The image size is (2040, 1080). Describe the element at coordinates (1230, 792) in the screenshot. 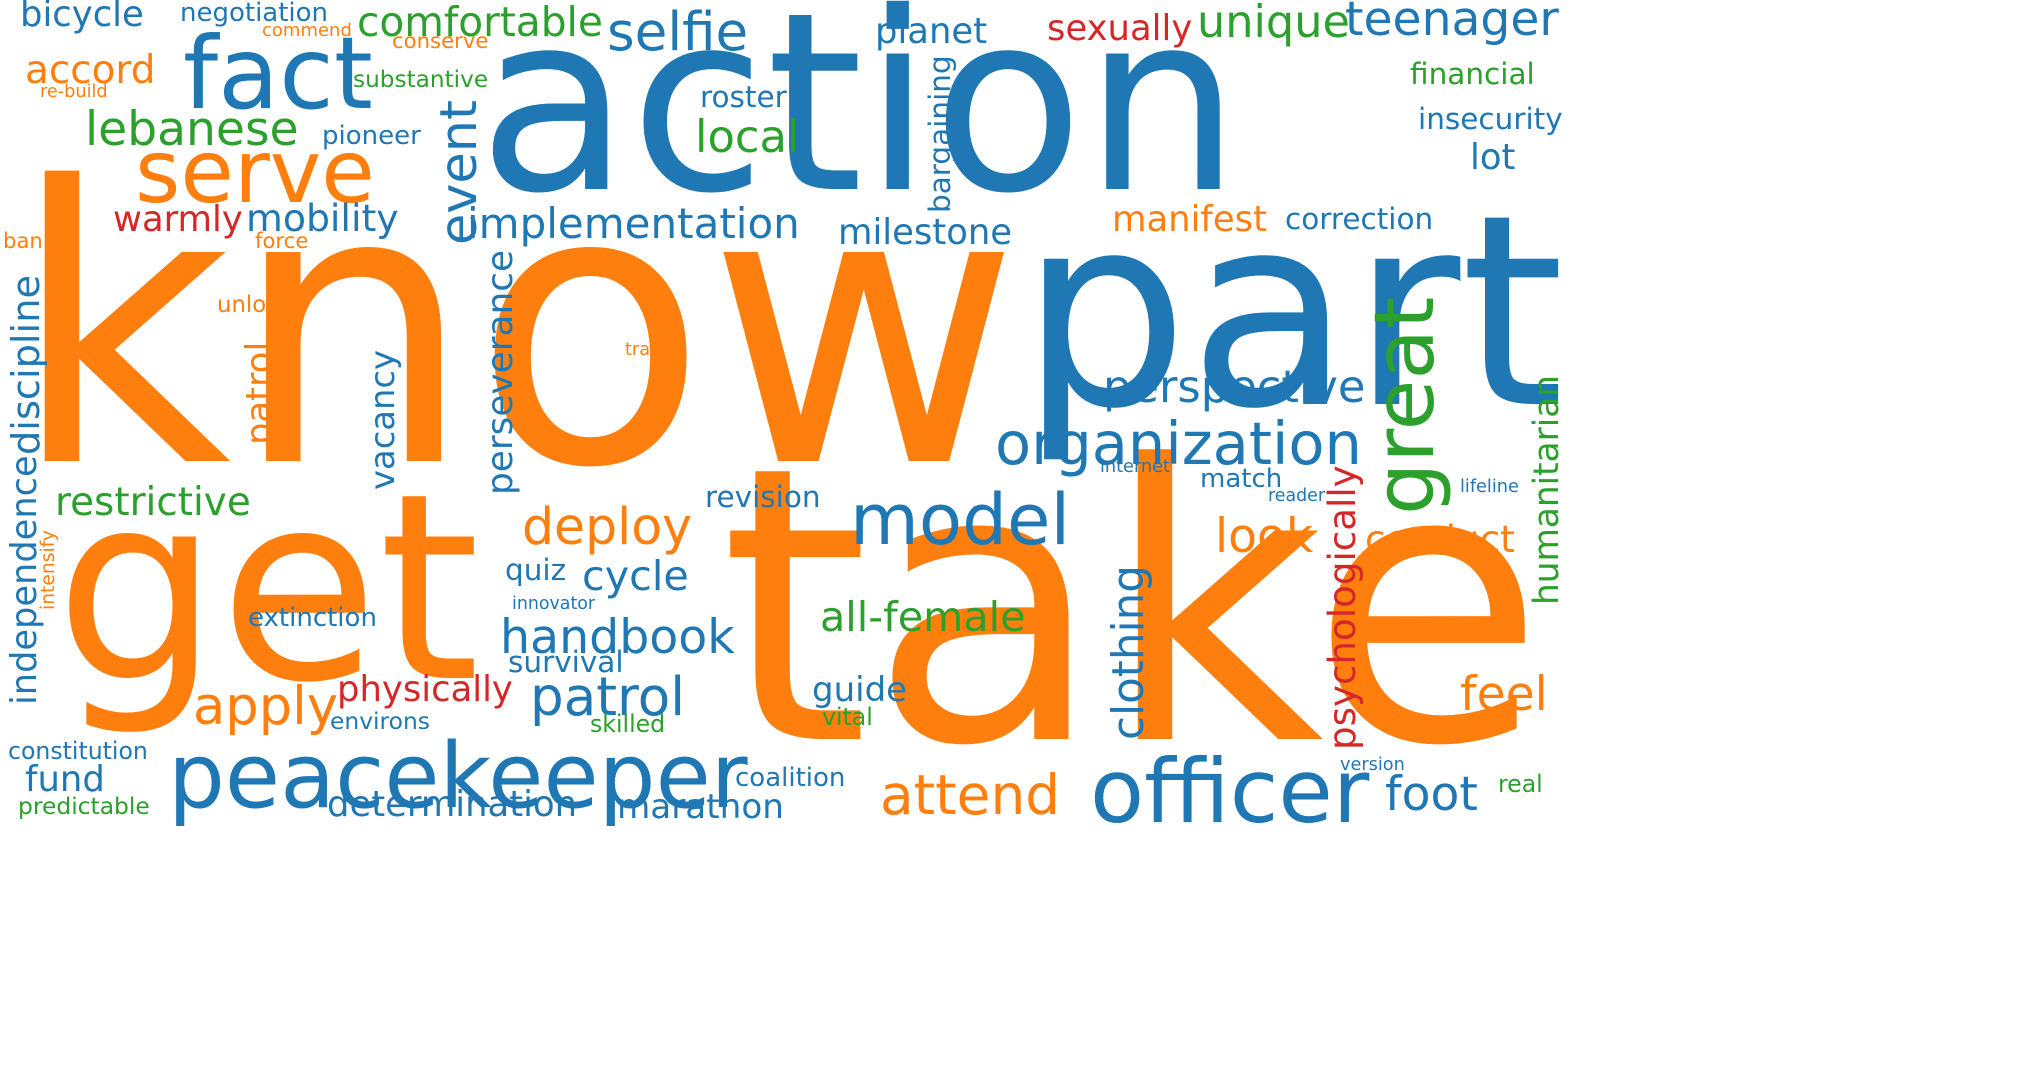

I see `word-officer: officer` at that location.